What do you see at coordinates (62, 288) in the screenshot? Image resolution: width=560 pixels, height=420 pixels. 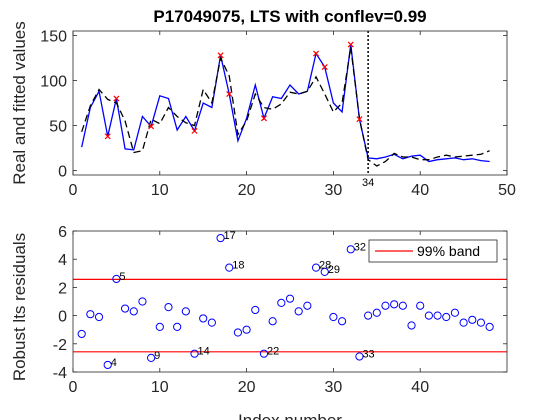 I see `bottom-ytick-label: 2` at bounding box center [62, 288].